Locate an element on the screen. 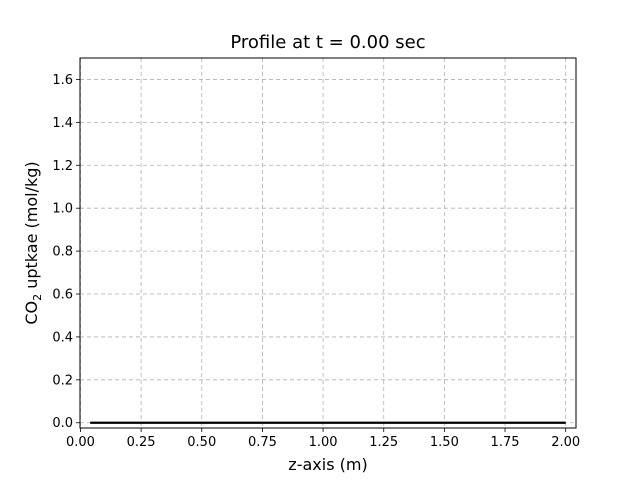 The height and width of the screenshot is (480, 640). y-axis-label-rest: uptkae (mol/kg) is located at coordinates (31, 227).